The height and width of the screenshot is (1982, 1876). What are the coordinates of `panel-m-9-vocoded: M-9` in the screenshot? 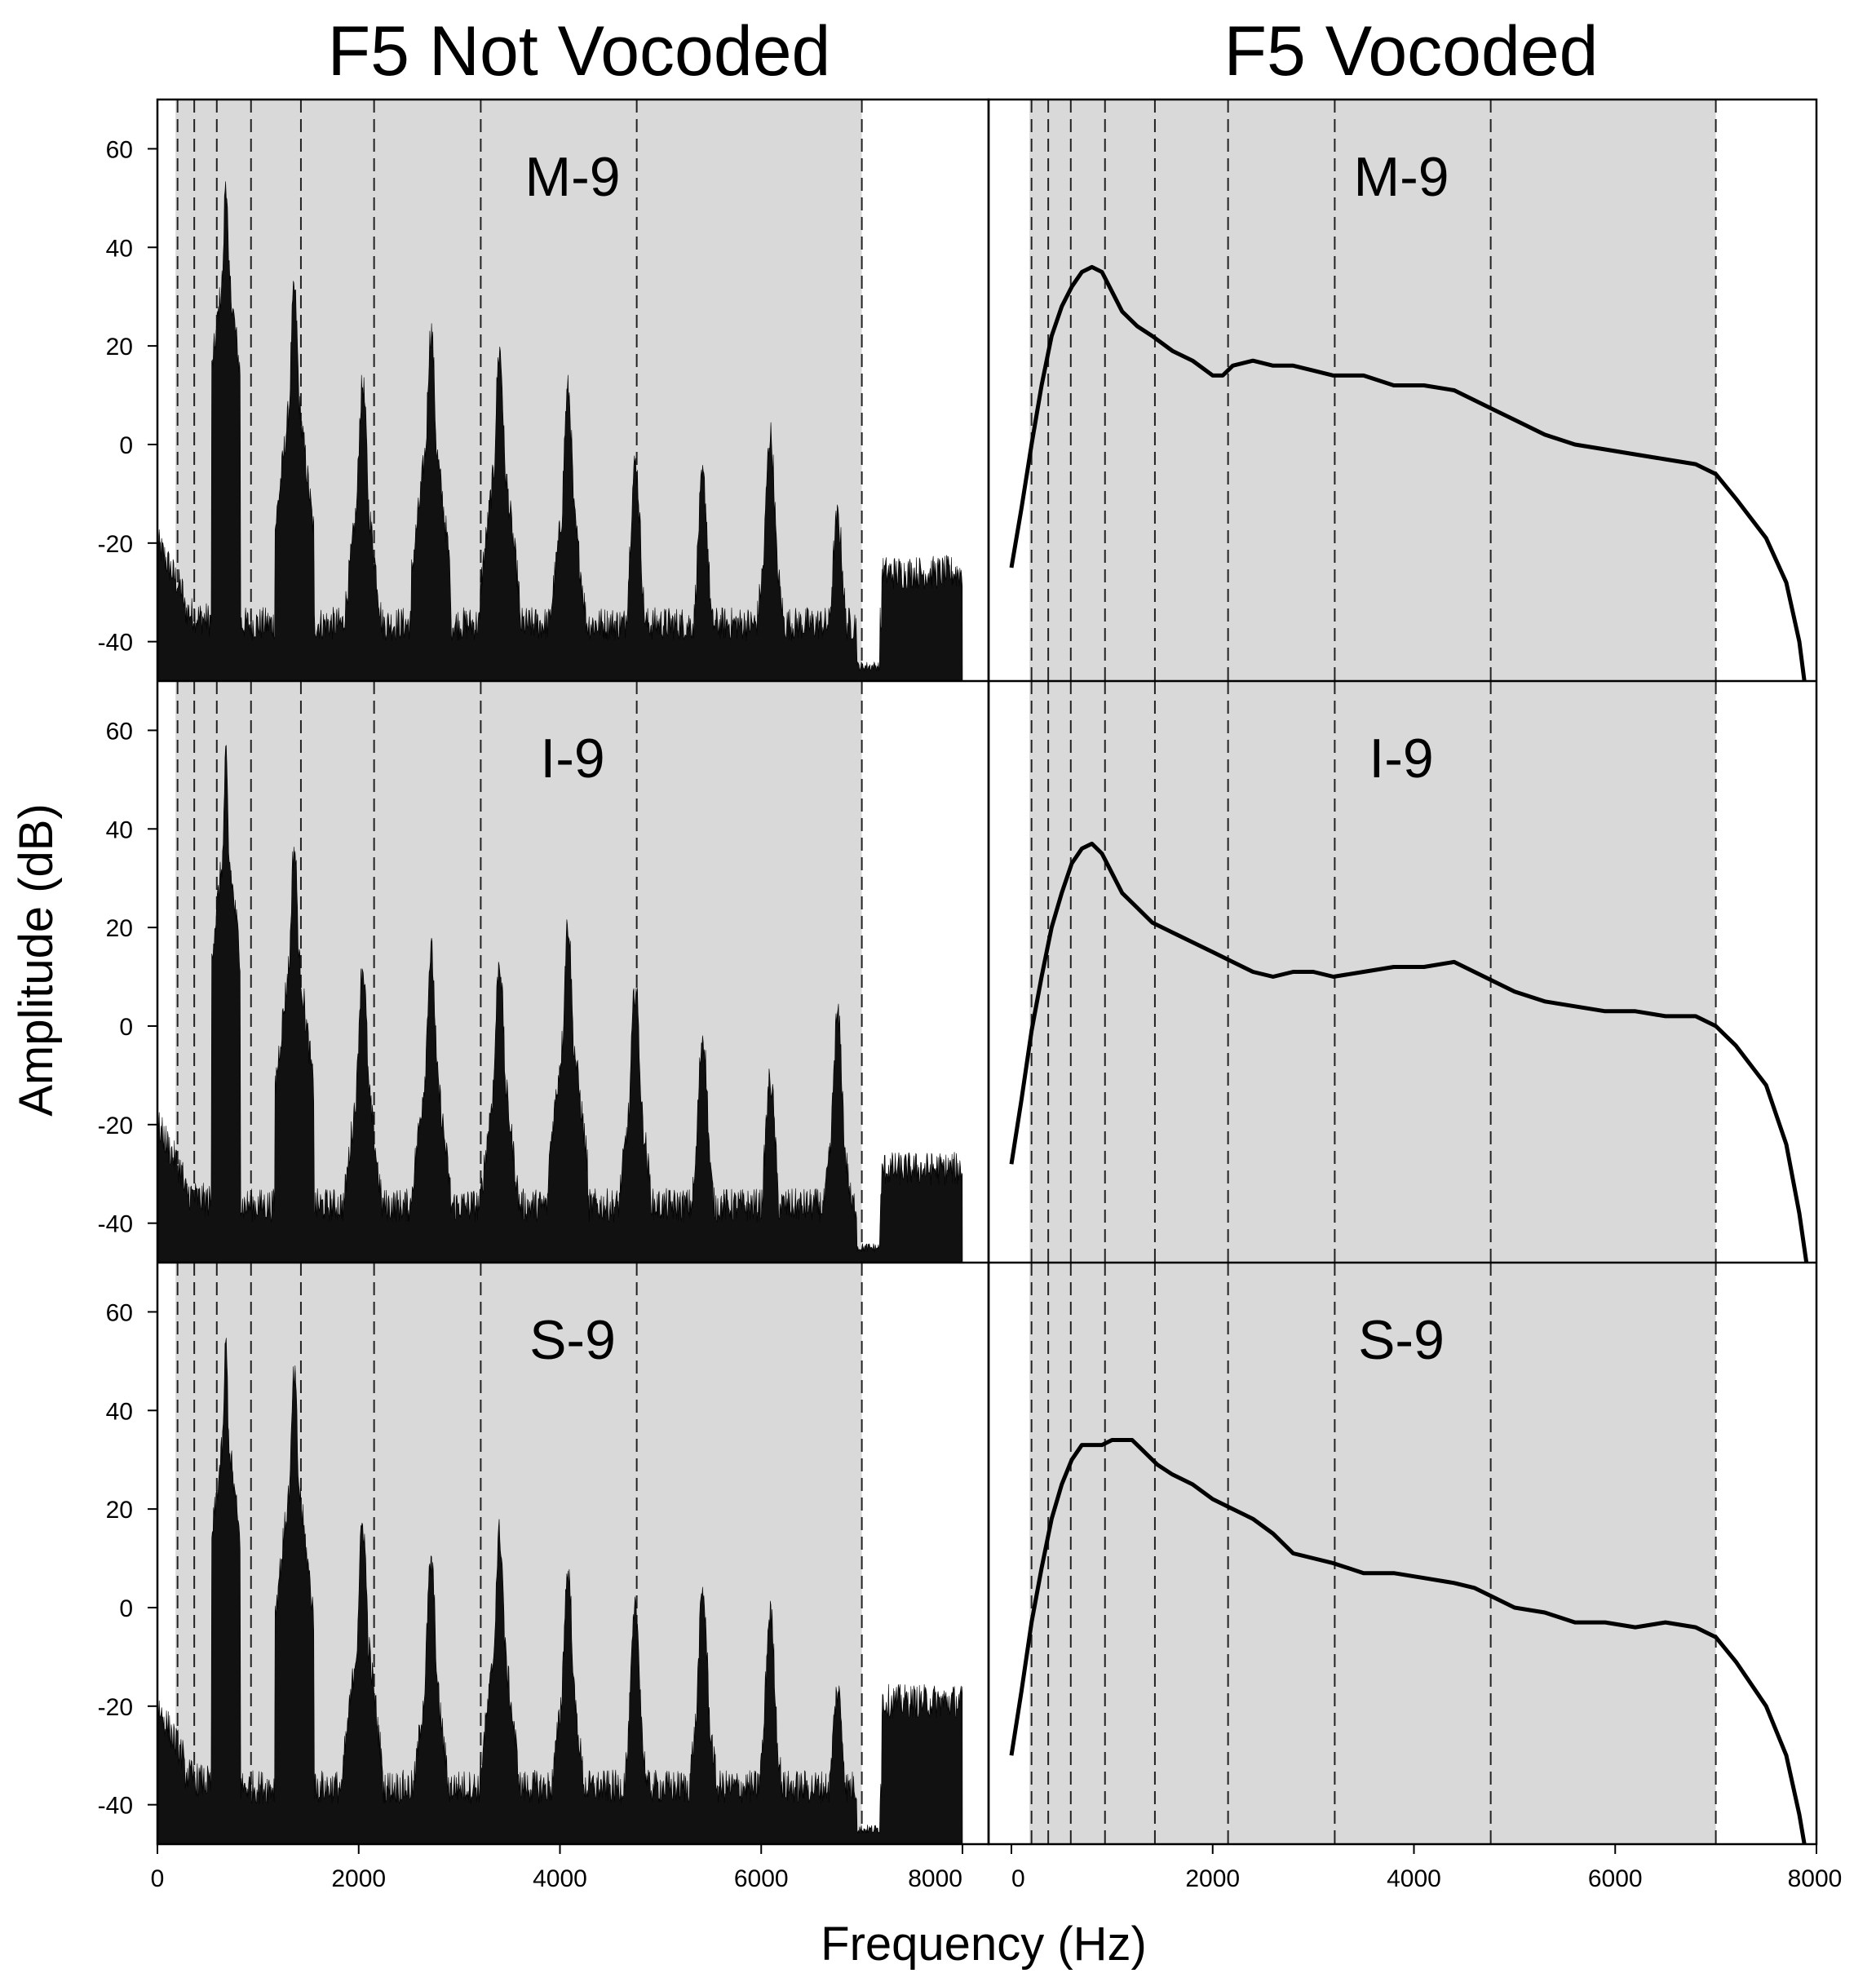 It's located at (1408, 391).